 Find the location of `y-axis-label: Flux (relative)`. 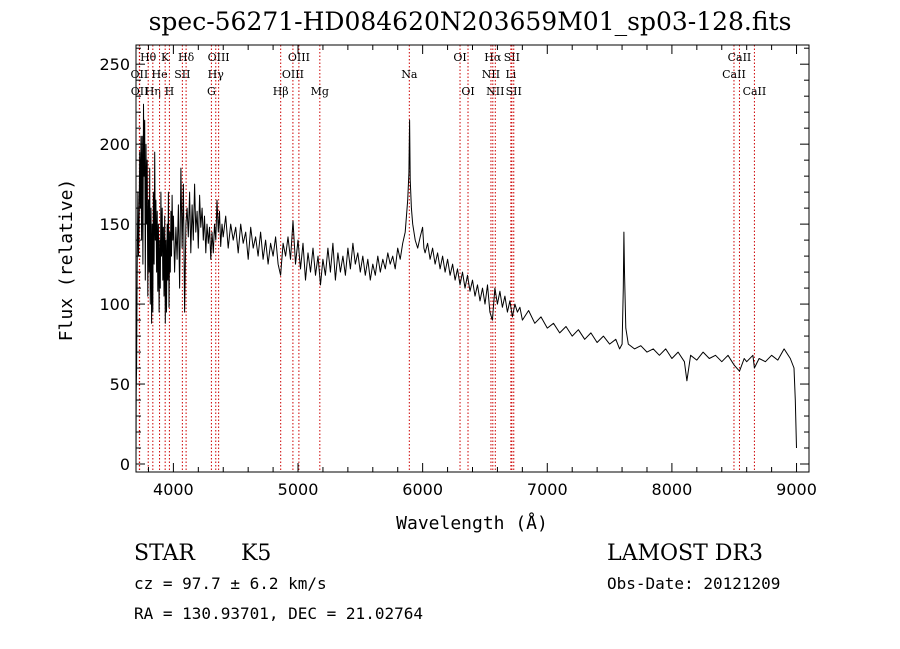

y-axis-label: Flux (relative) is located at coordinates (66, 260).